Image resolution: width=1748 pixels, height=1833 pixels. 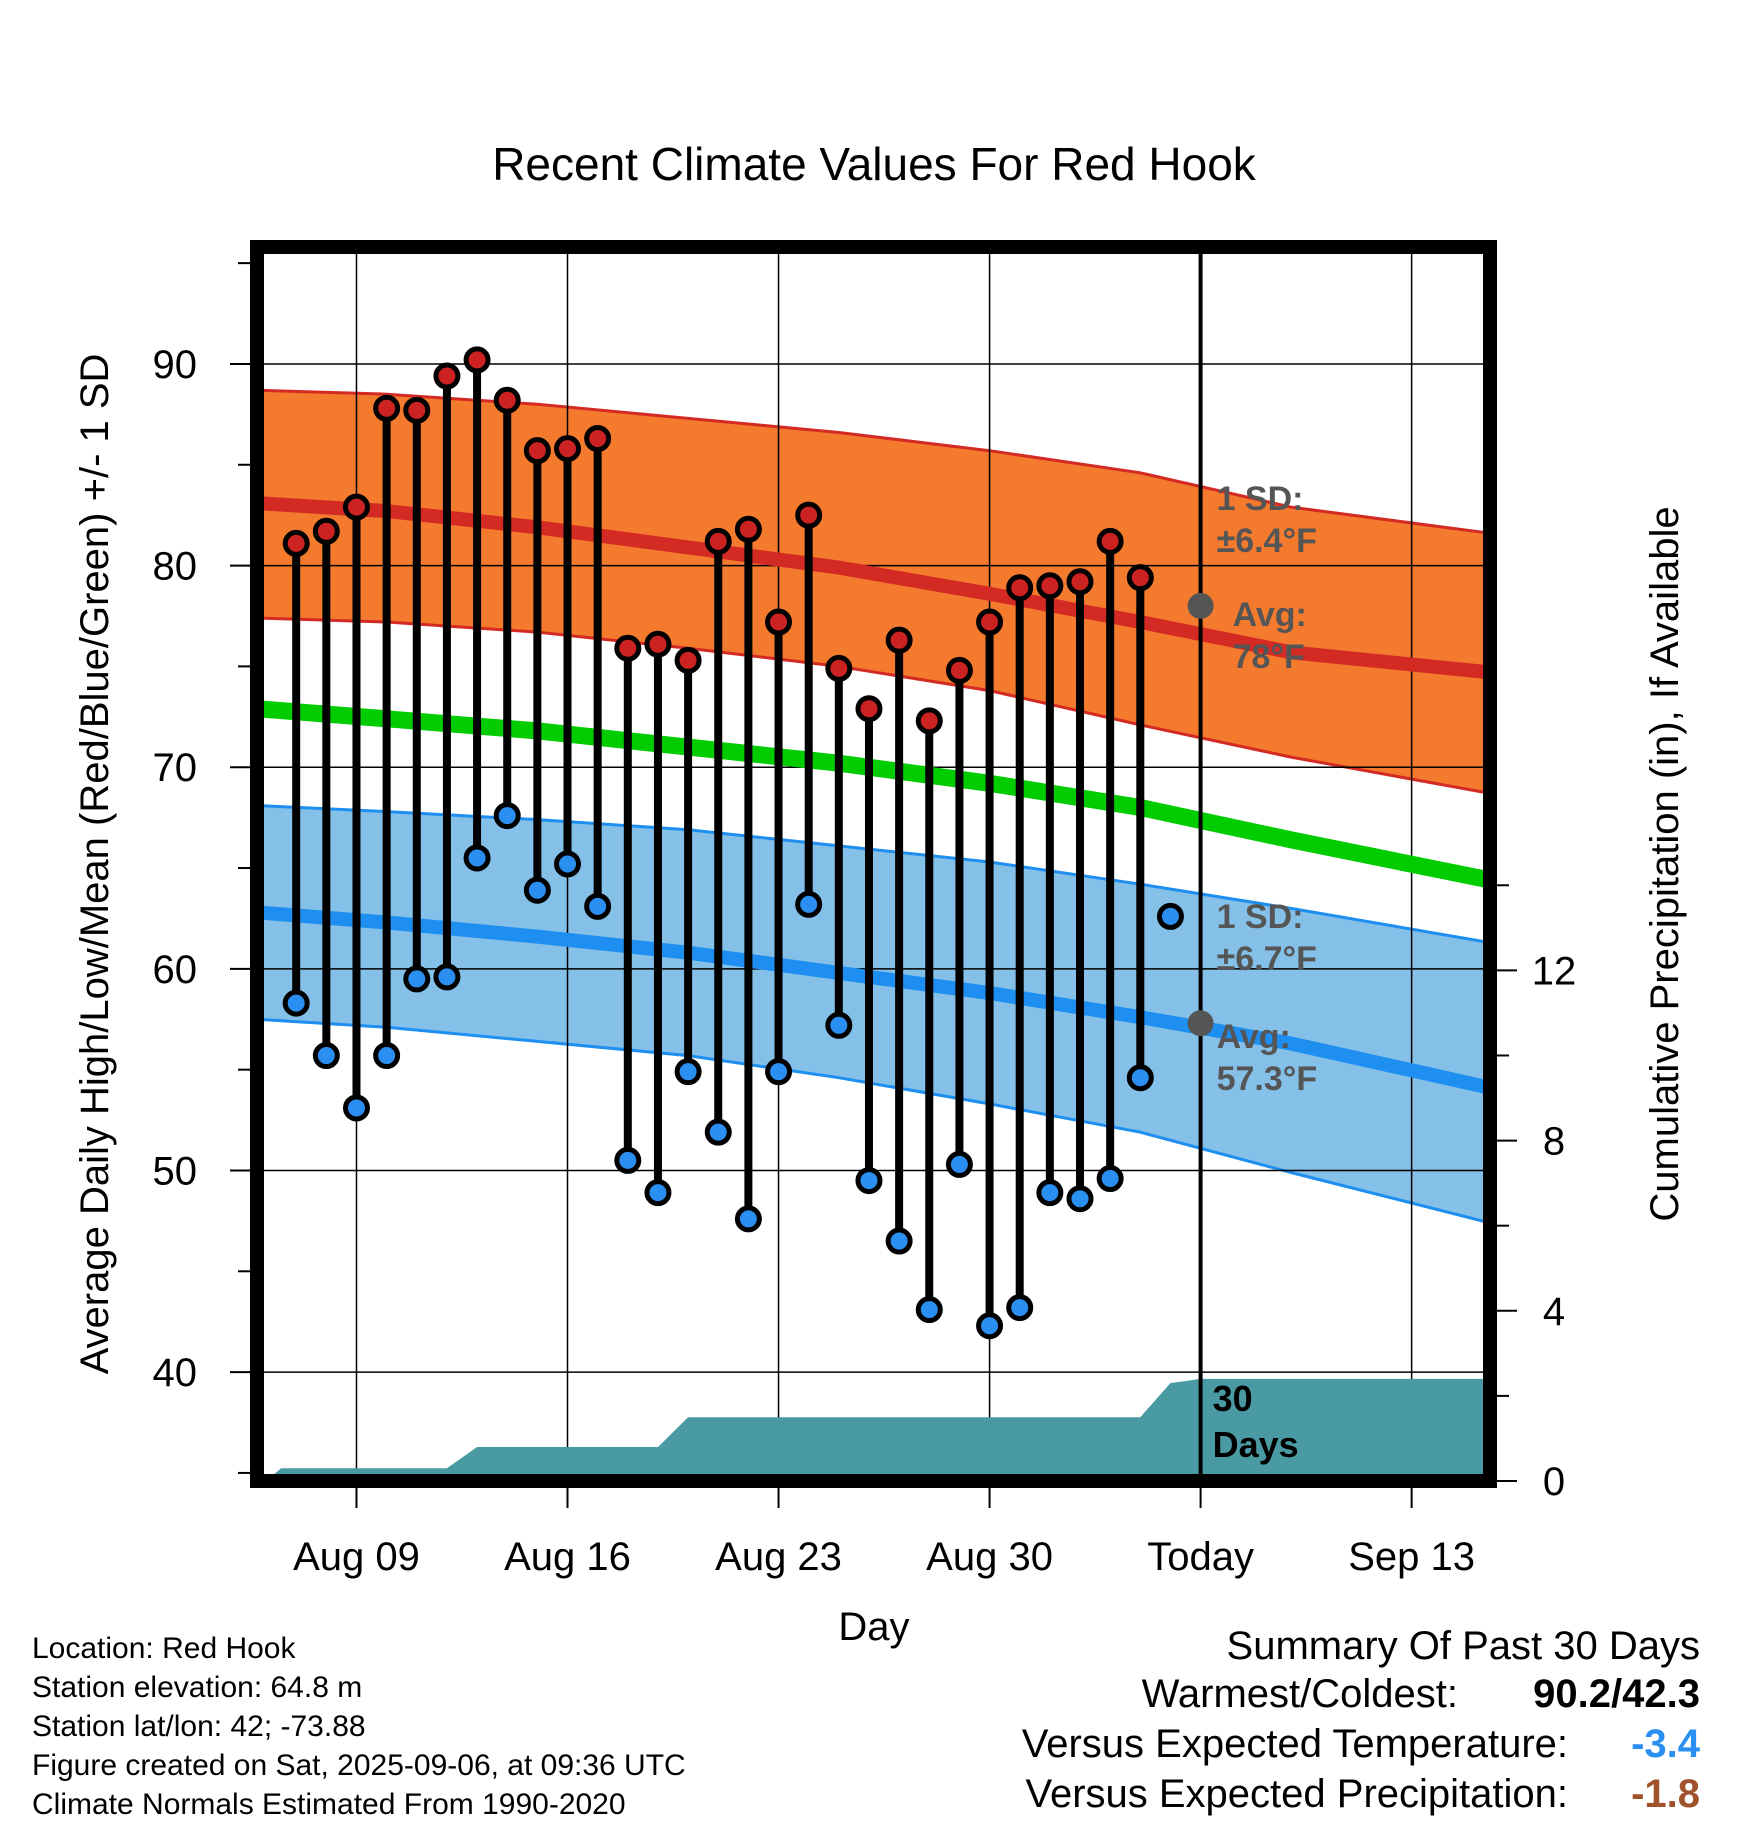 I want to click on high-avg-label: Avg:, so click(x=1270, y=615).